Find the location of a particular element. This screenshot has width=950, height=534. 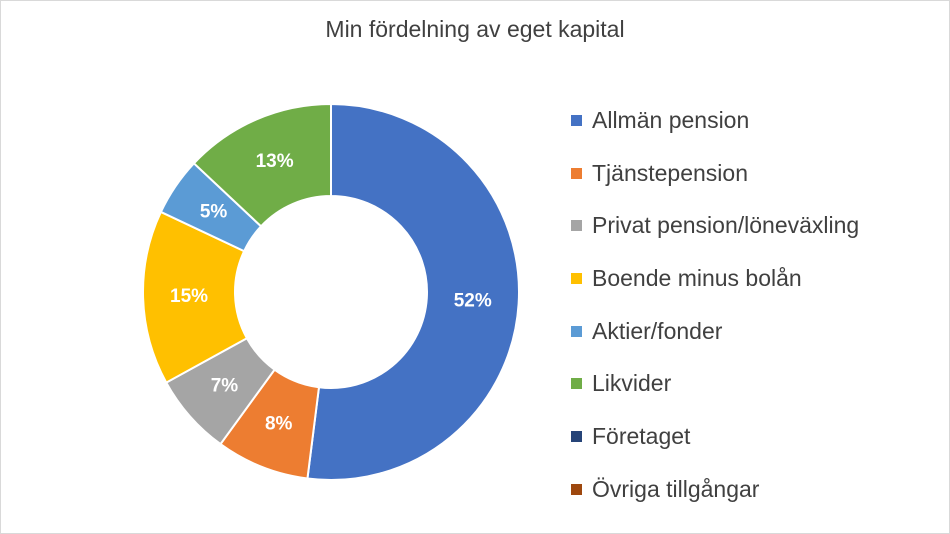

data-label: 52% is located at coordinates (473, 300).